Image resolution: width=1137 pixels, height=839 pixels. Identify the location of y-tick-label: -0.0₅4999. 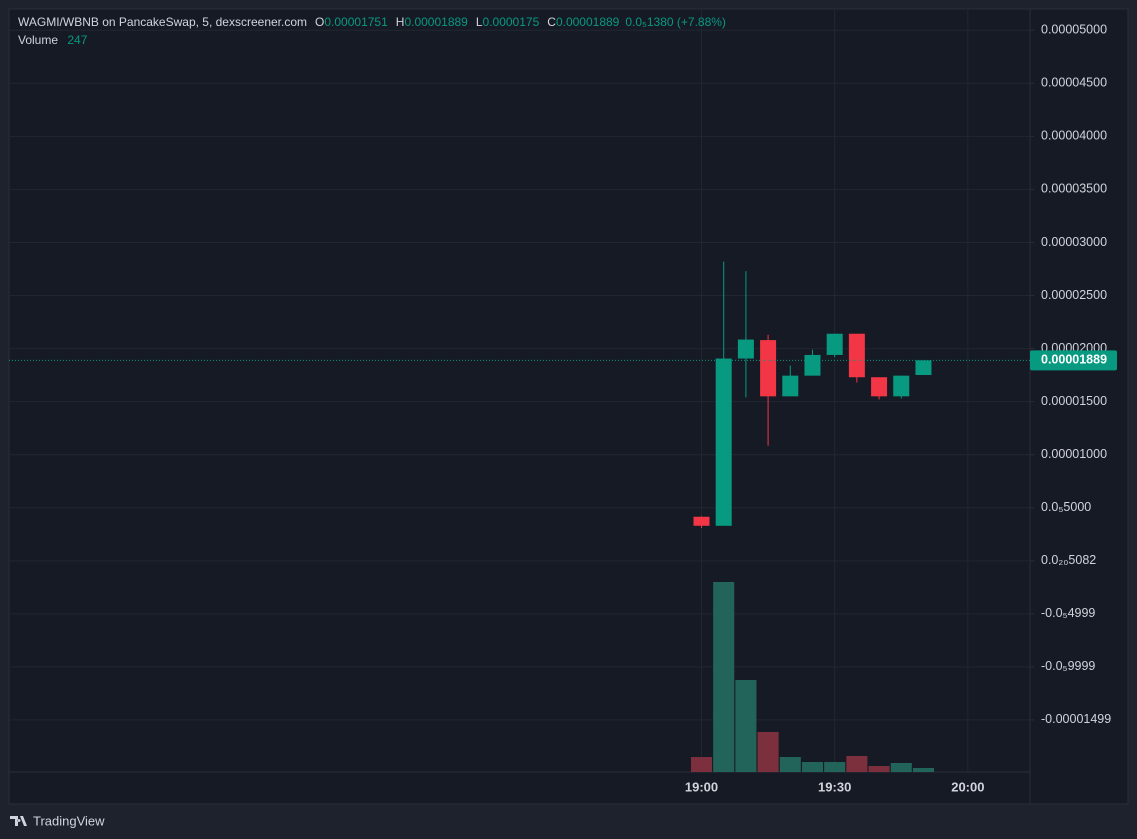
(1068, 613).